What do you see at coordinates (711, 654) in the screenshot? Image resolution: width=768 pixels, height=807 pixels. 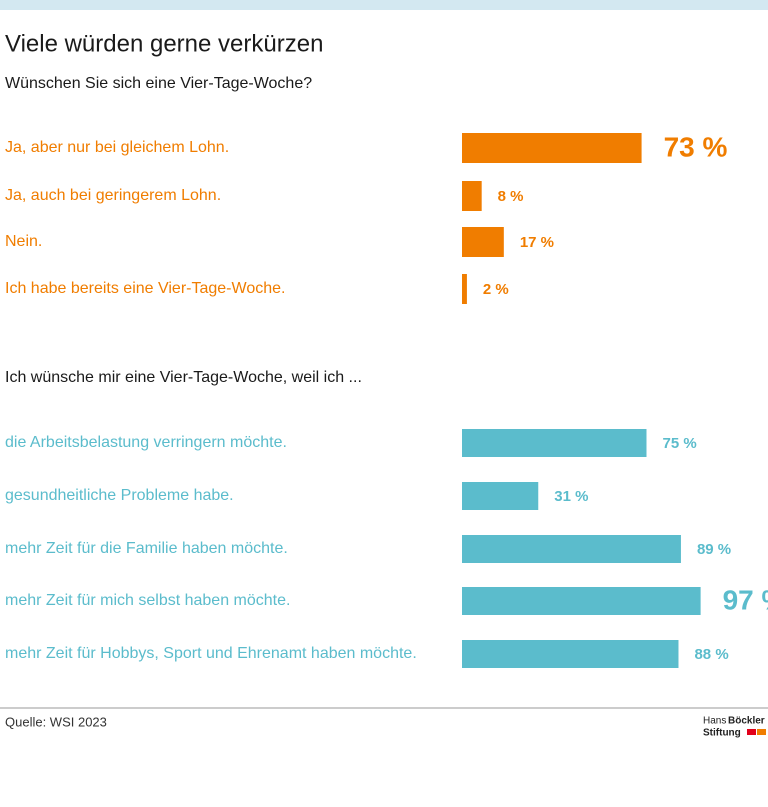 I see `value-label: 88 %` at bounding box center [711, 654].